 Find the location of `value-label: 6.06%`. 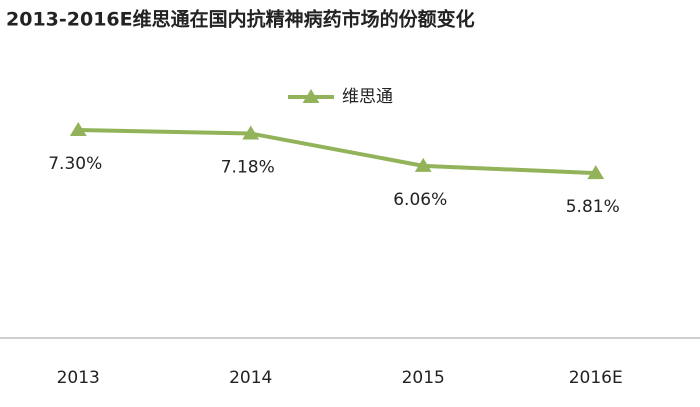

value-label: 6.06% is located at coordinates (420, 200).